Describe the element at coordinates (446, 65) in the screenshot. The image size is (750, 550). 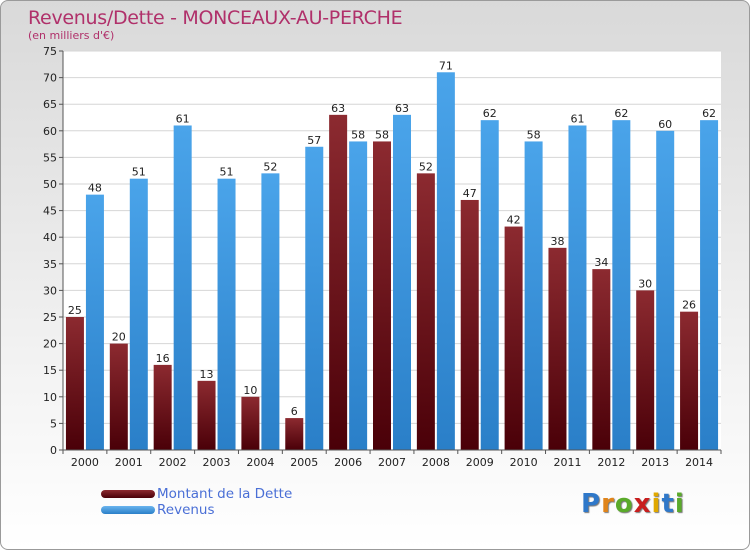
I see `data-label-revenus: 71` at that location.